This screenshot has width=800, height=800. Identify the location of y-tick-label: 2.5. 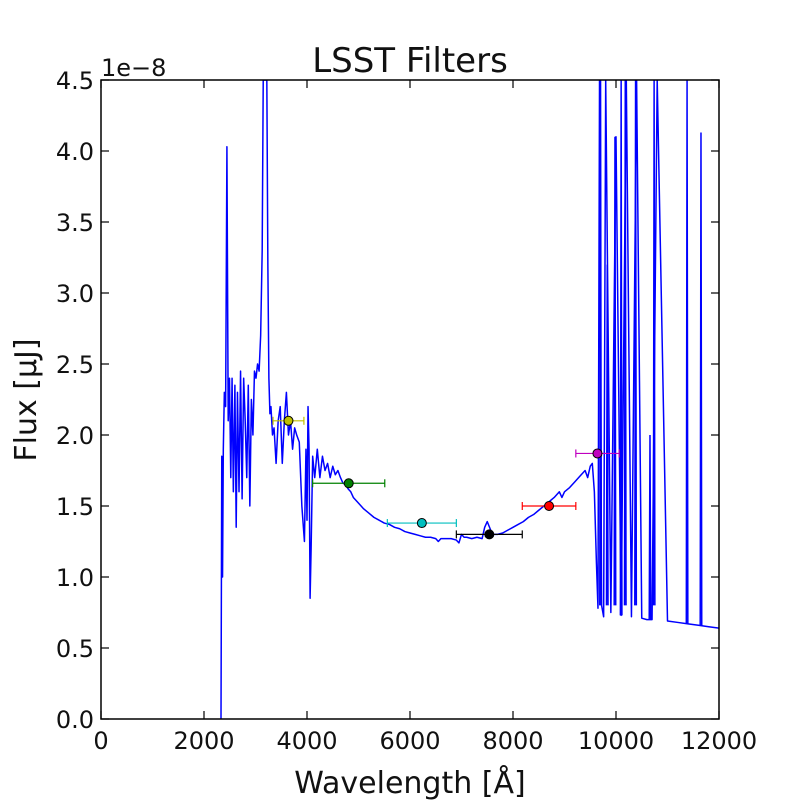
(75, 365).